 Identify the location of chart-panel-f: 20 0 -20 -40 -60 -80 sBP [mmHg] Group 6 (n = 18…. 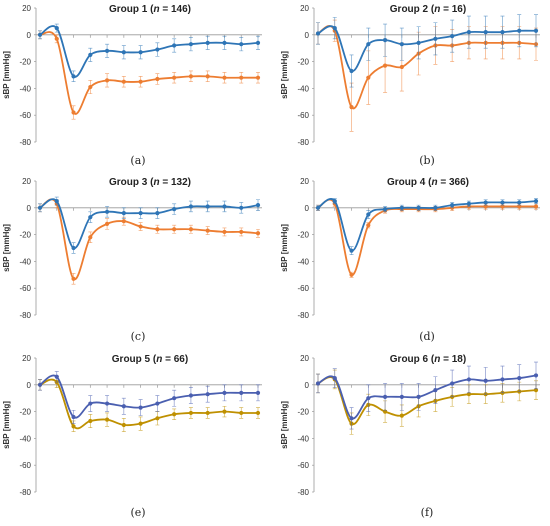
(414, 425).